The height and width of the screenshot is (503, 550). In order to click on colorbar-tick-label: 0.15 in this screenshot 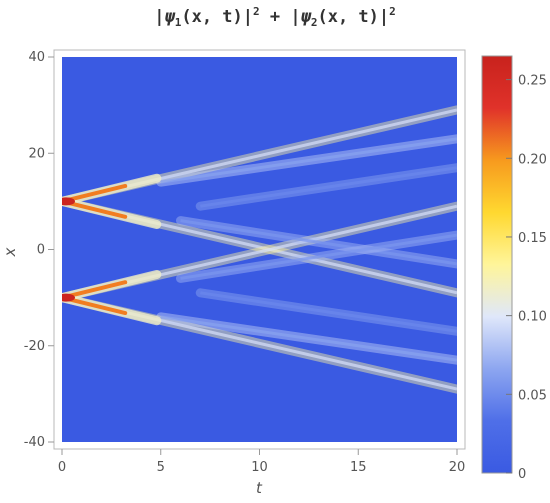, I will do `click(532, 238)`.